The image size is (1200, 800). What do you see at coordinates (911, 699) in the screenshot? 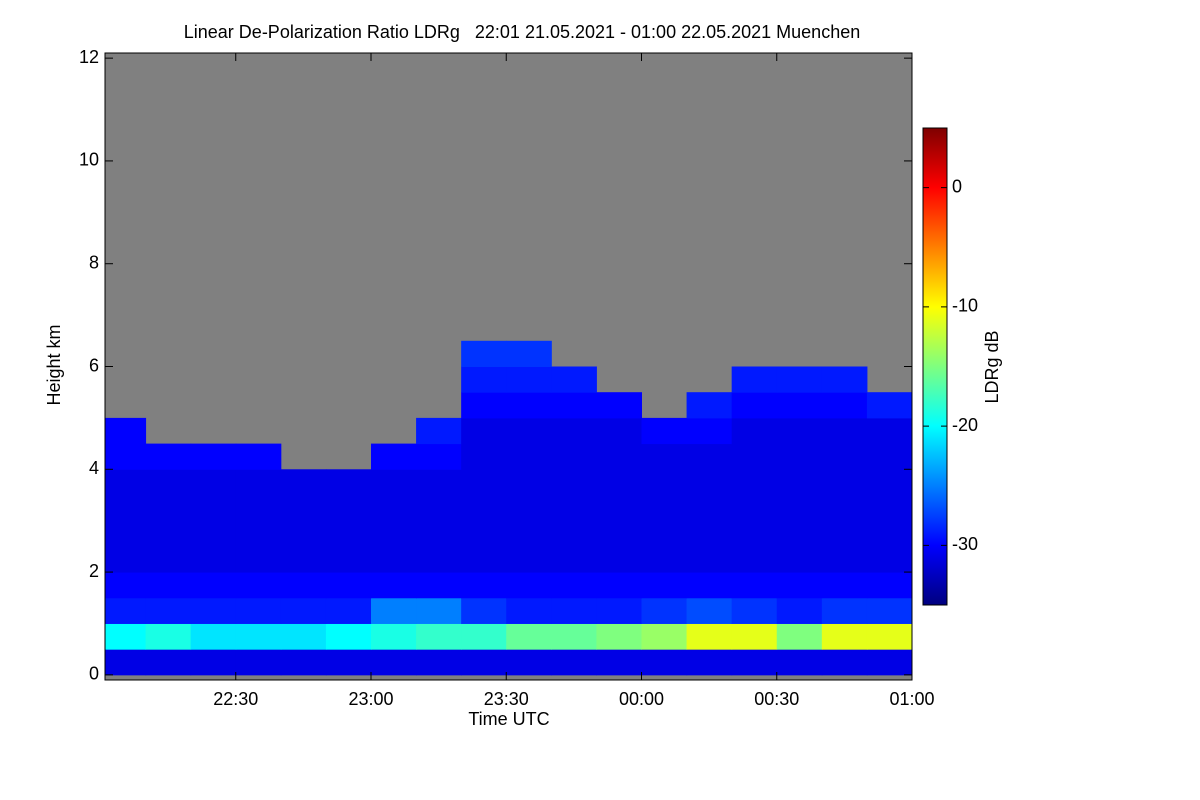
I see `x-tick-label: 01:00` at bounding box center [911, 699].